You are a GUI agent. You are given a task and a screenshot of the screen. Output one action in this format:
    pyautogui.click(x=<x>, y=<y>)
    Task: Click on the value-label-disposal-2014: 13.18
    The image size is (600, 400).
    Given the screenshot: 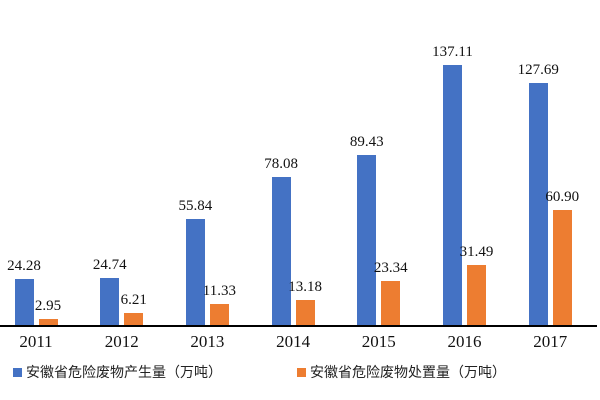 What is the action you would take?
    pyautogui.click(x=305, y=287)
    